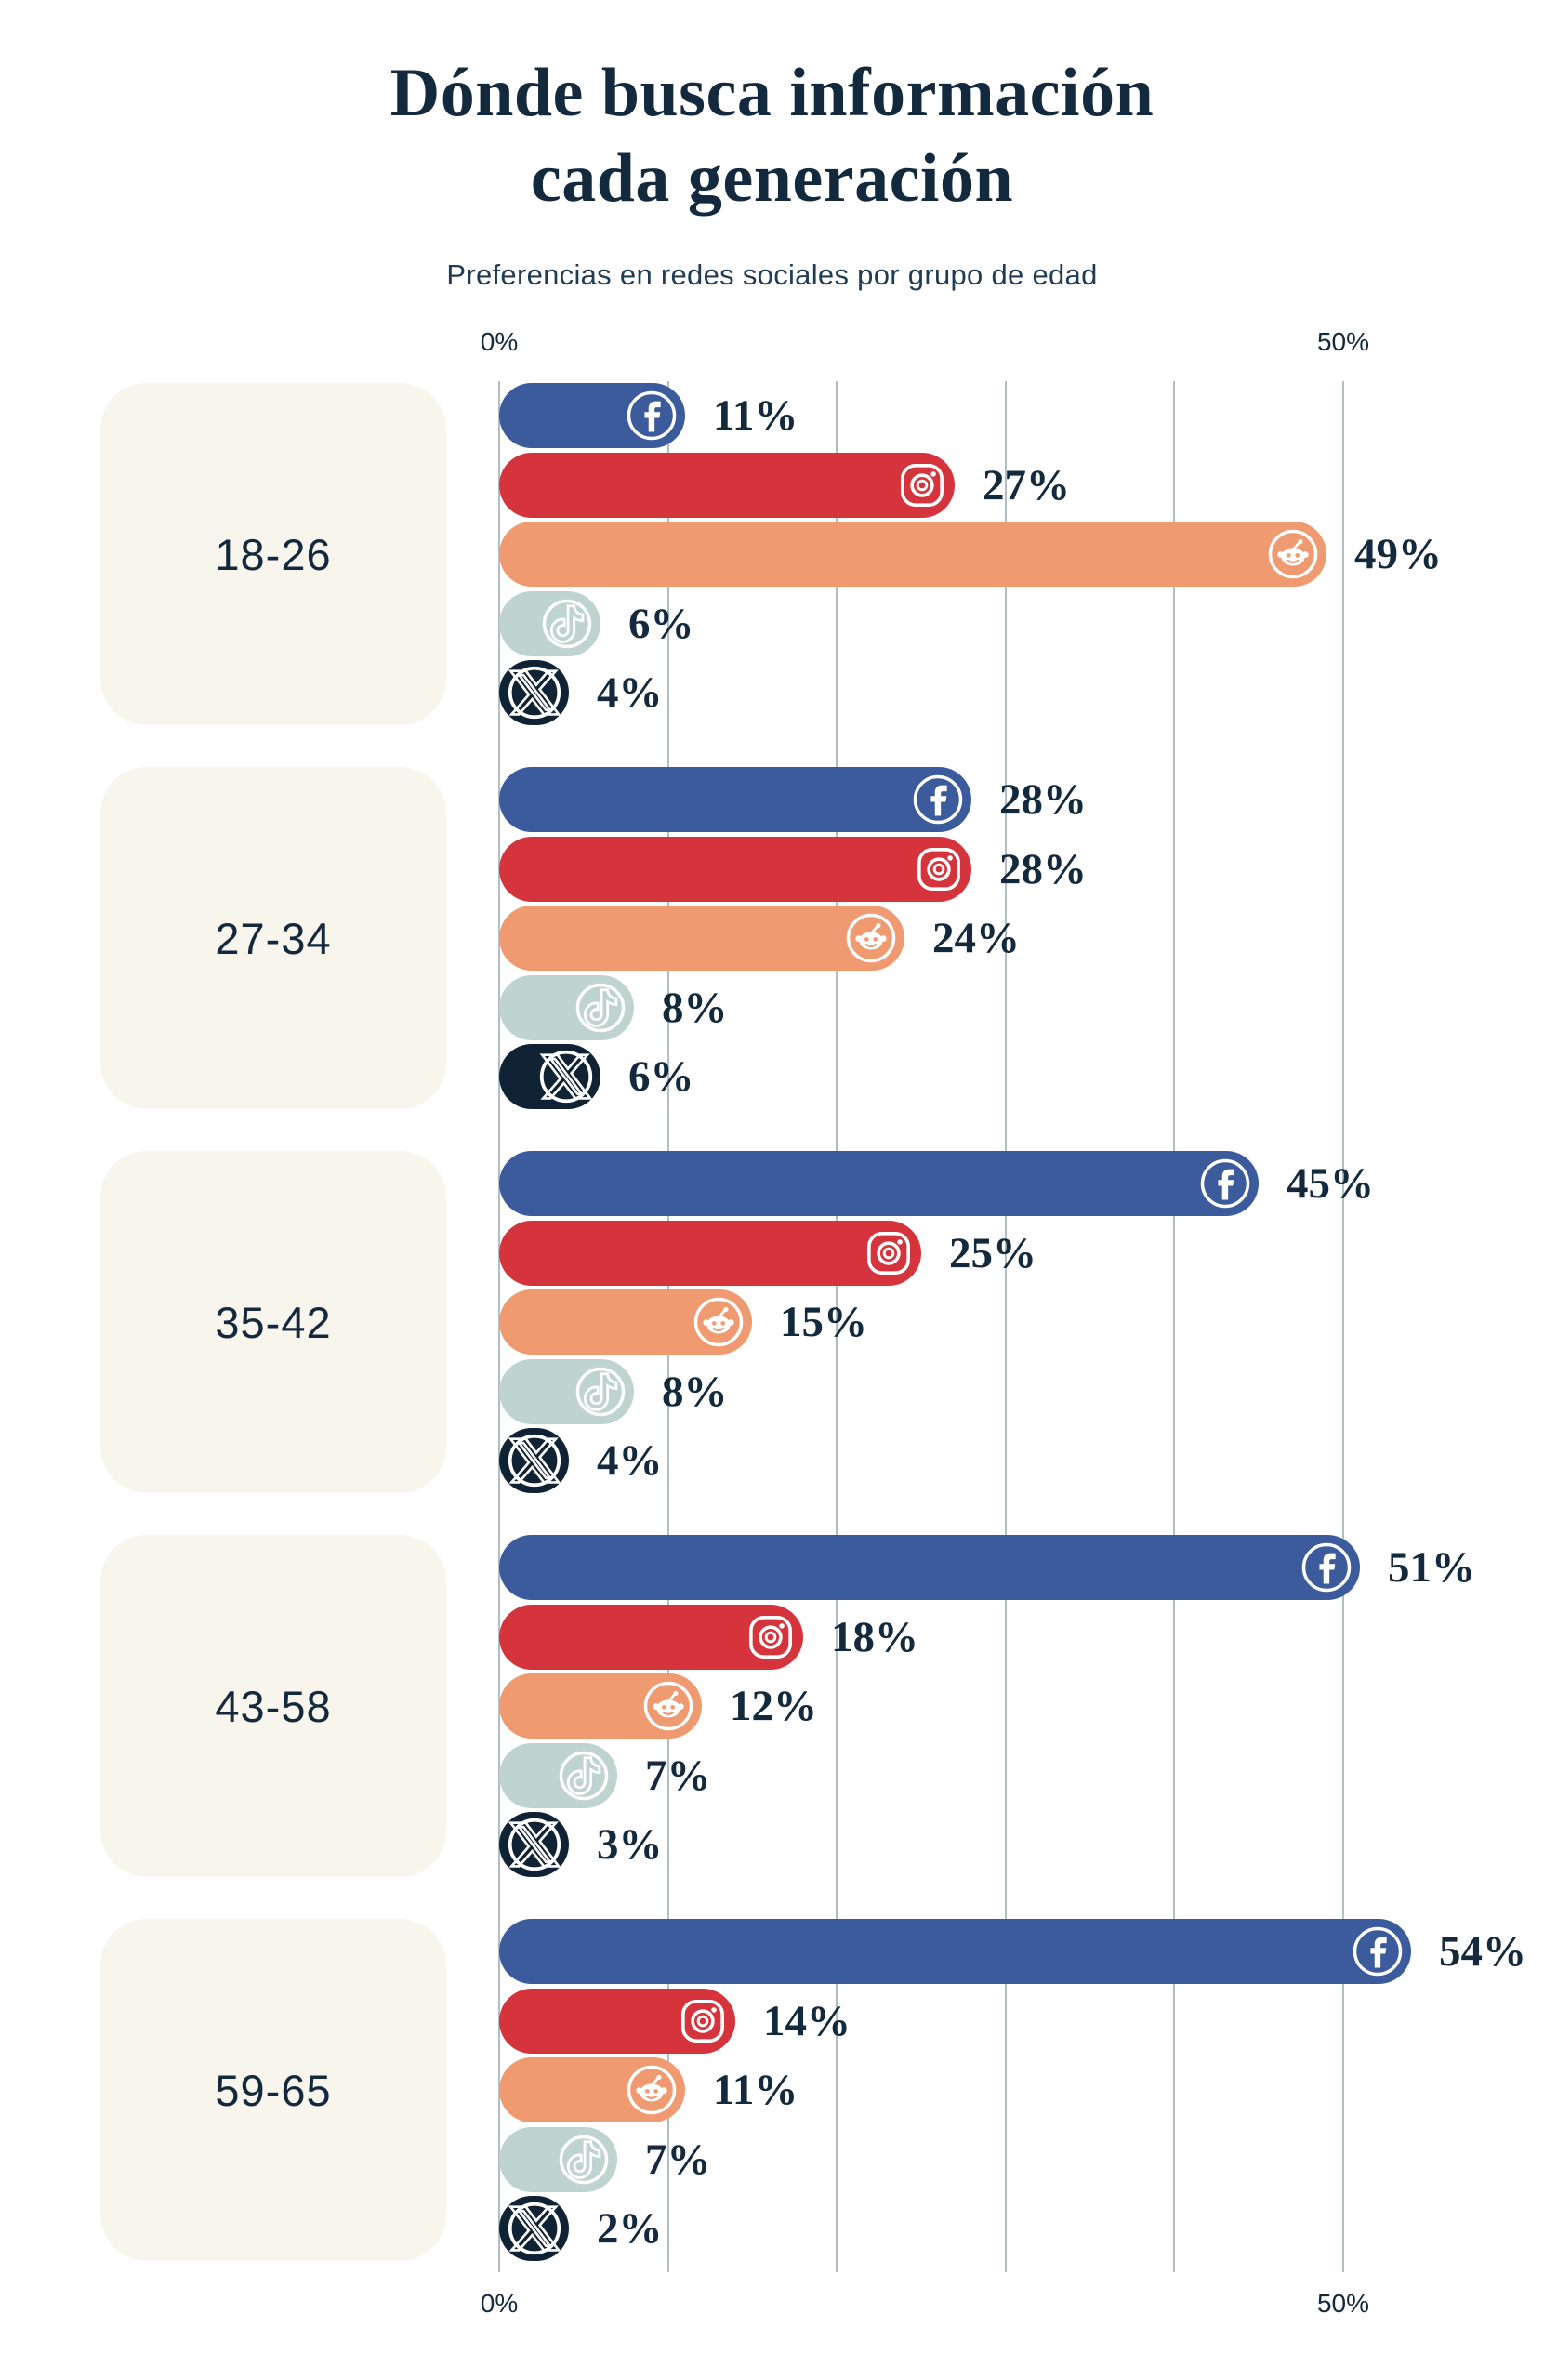  I want to click on bar-group-59-65: 54% 14% 11% 7% 2%, so click(1022, 2090).